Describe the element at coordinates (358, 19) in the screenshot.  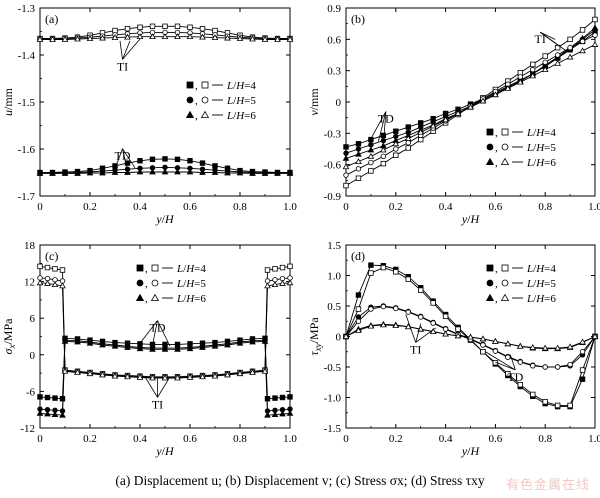
I see `panel-label: (b)` at that location.